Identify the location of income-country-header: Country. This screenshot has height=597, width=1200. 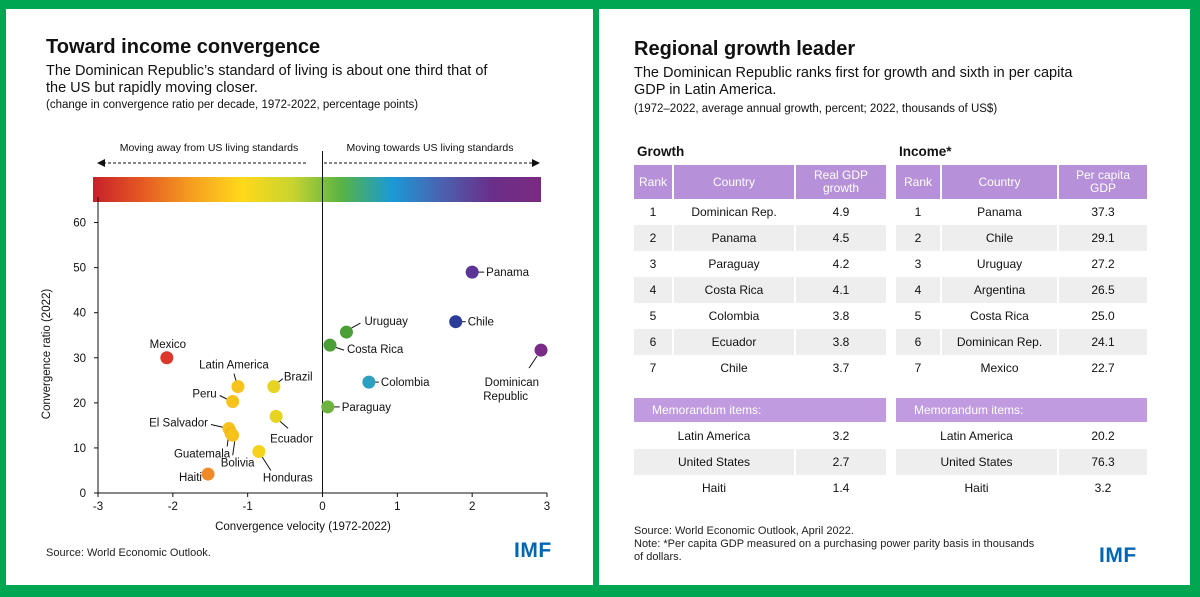
(1000, 182).